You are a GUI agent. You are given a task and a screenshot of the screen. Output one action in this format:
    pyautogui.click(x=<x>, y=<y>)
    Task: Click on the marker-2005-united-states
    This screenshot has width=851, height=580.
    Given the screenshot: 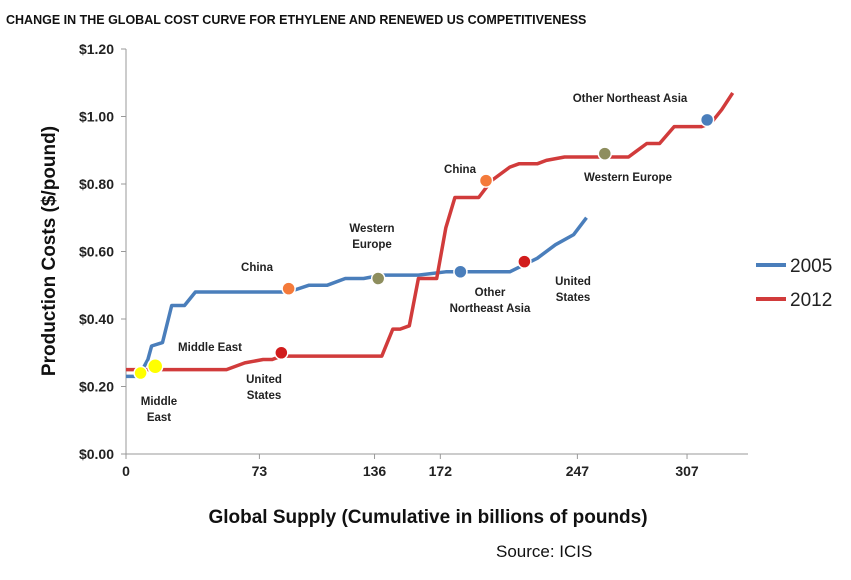 What is the action you would take?
    pyautogui.click(x=524, y=261)
    